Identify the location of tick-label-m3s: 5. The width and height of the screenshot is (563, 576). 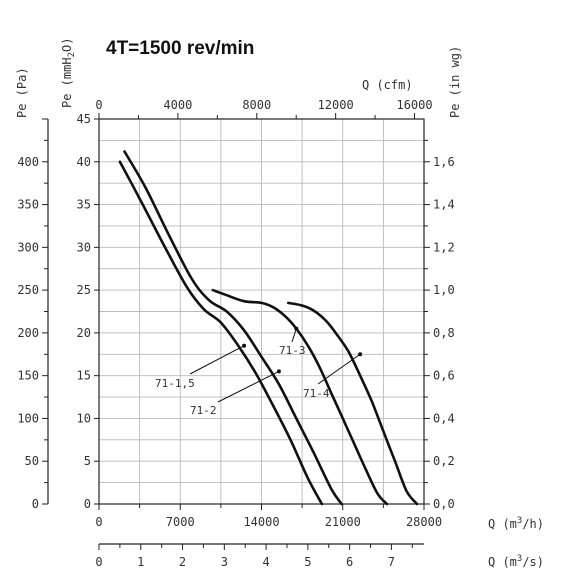
(307, 562).